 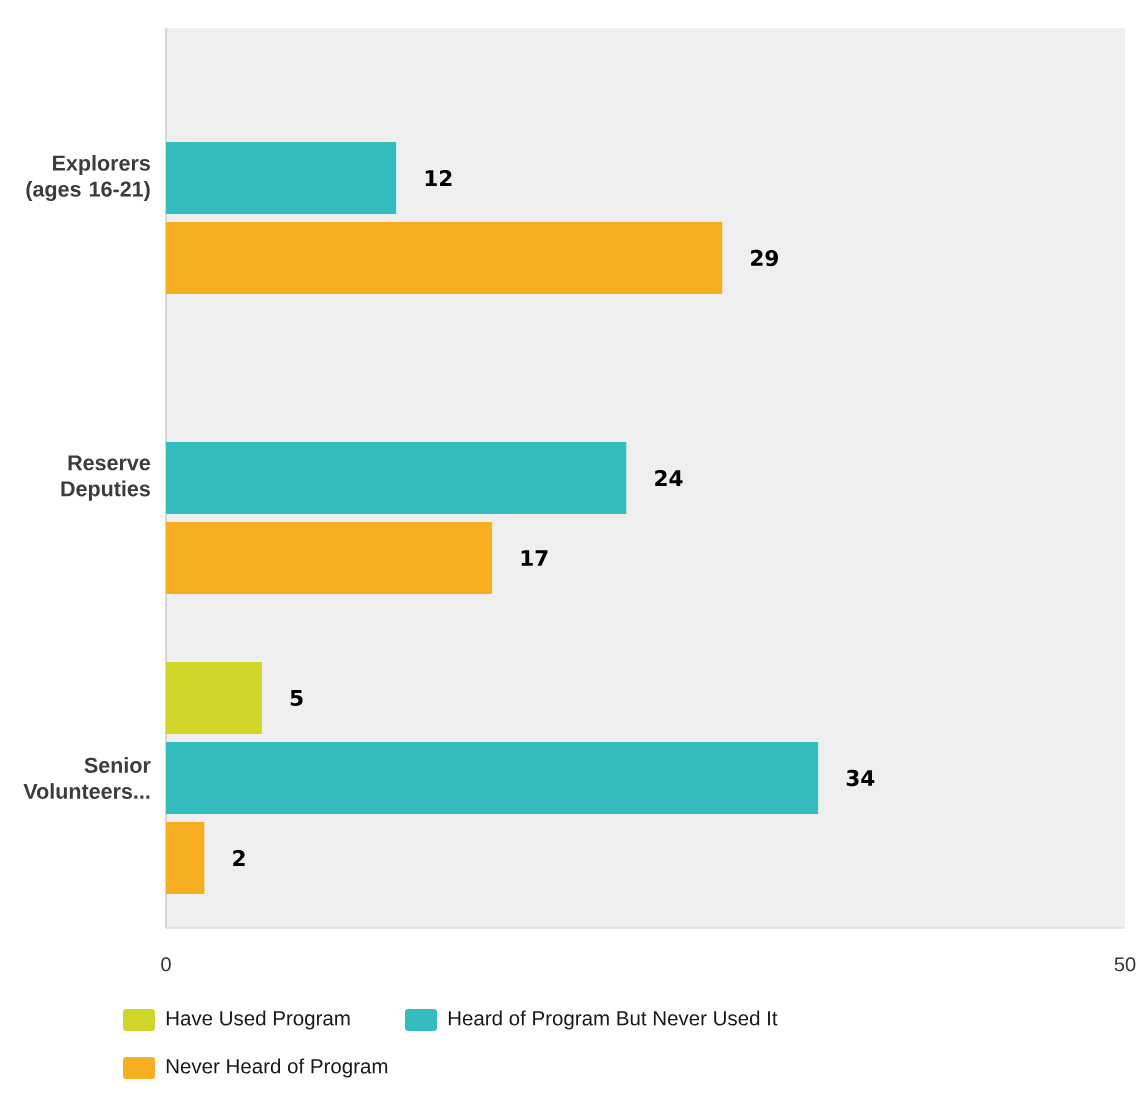 I want to click on y-tick-label: Reserve Deputies, so click(x=106, y=478).